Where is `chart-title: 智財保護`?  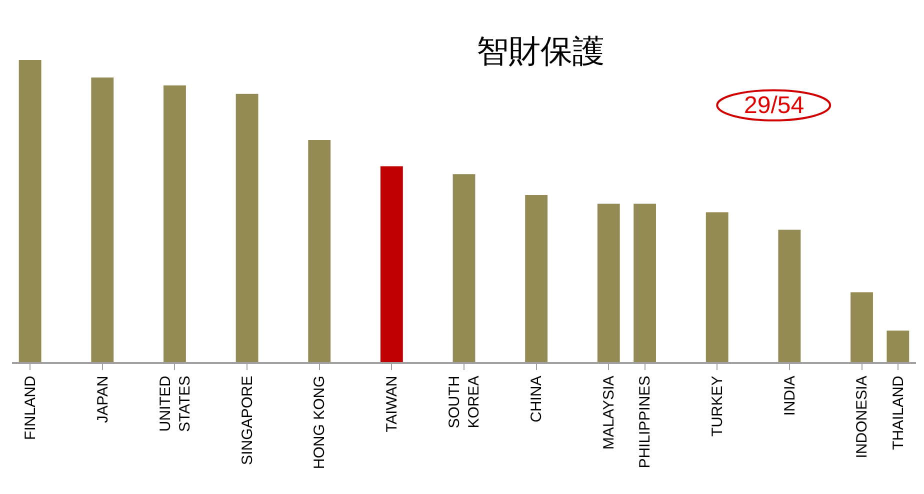
chart-title: 智財保護 is located at coordinates (540, 50).